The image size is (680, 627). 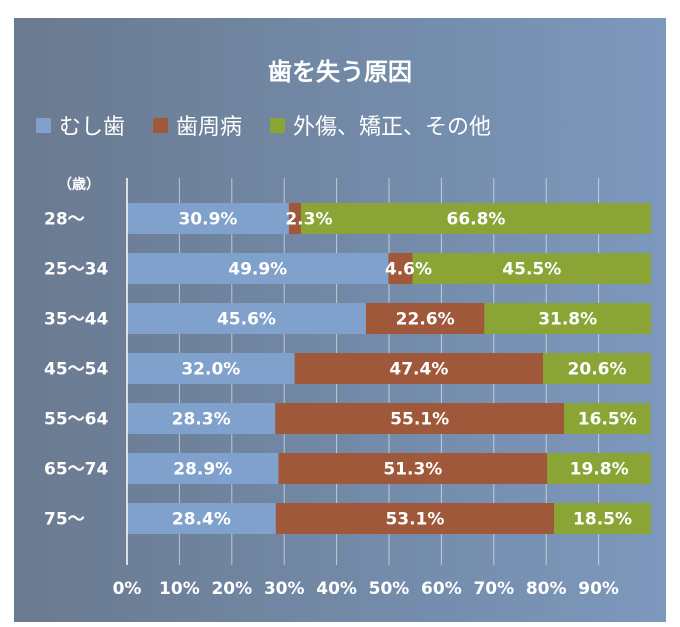 What do you see at coordinates (76, 320) in the screenshot?
I see `category-label: 35〜44` at bounding box center [76, 320].